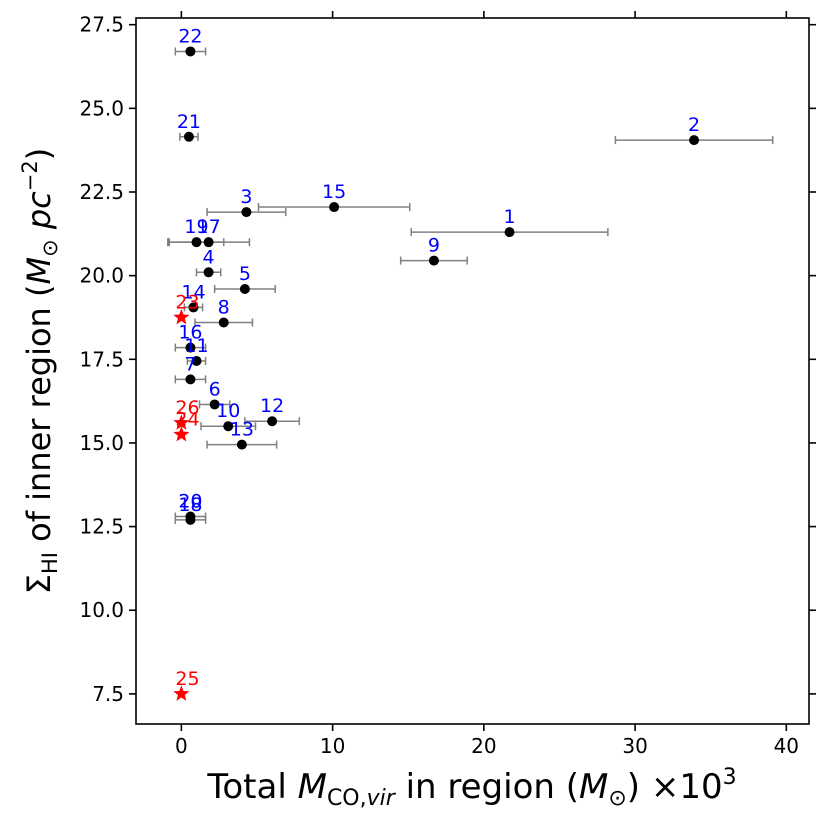 The width and height of the screenshot is (830, 830). I want to click on x-axis-title-prefix: Total, so click(251, 787).